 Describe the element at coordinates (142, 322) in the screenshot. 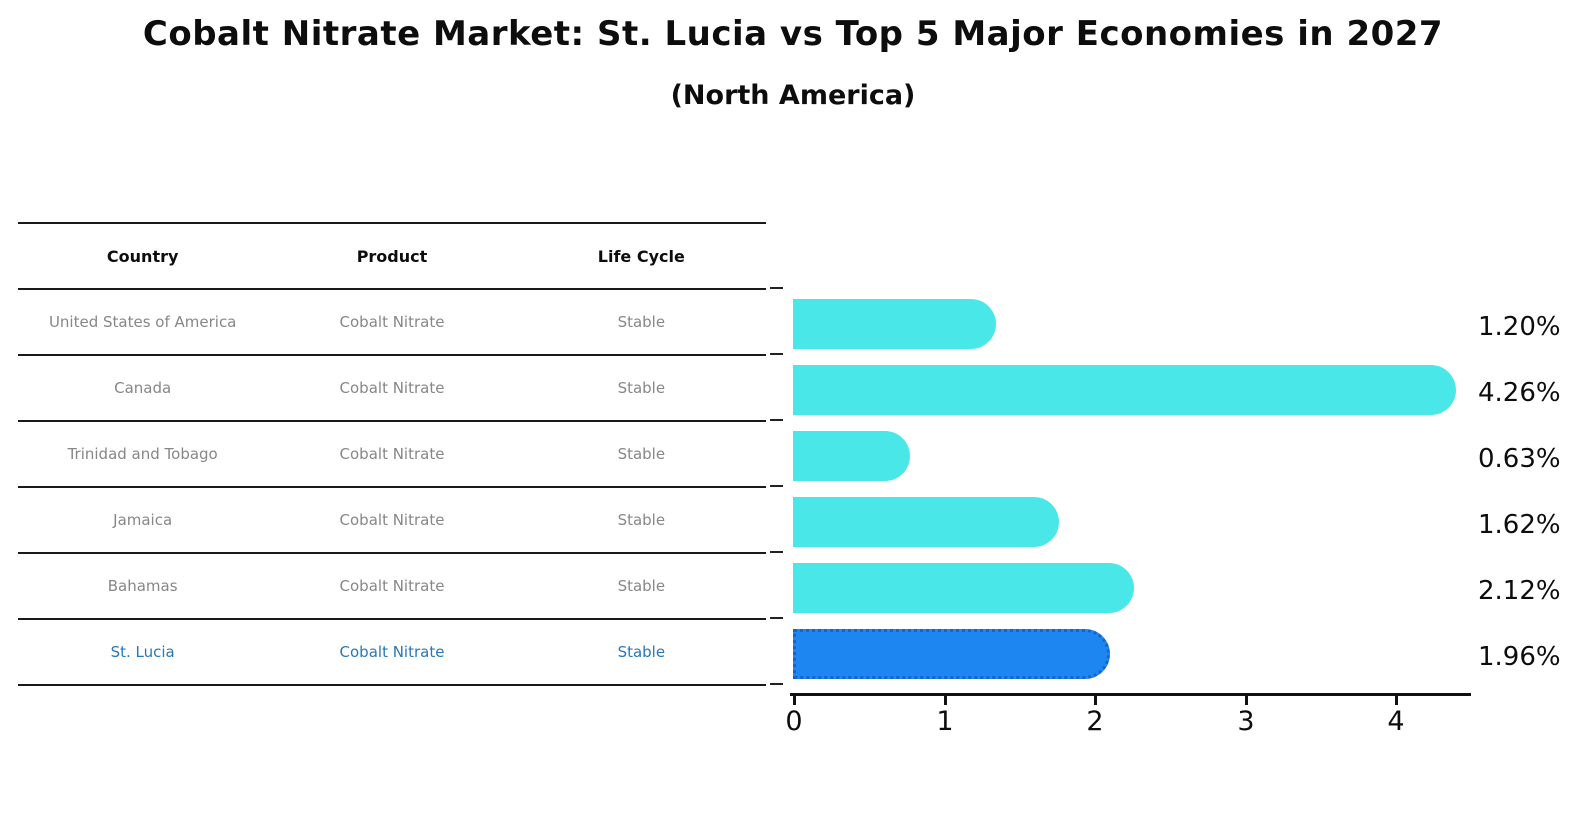

I see `country-cell: United States of America` at that location.